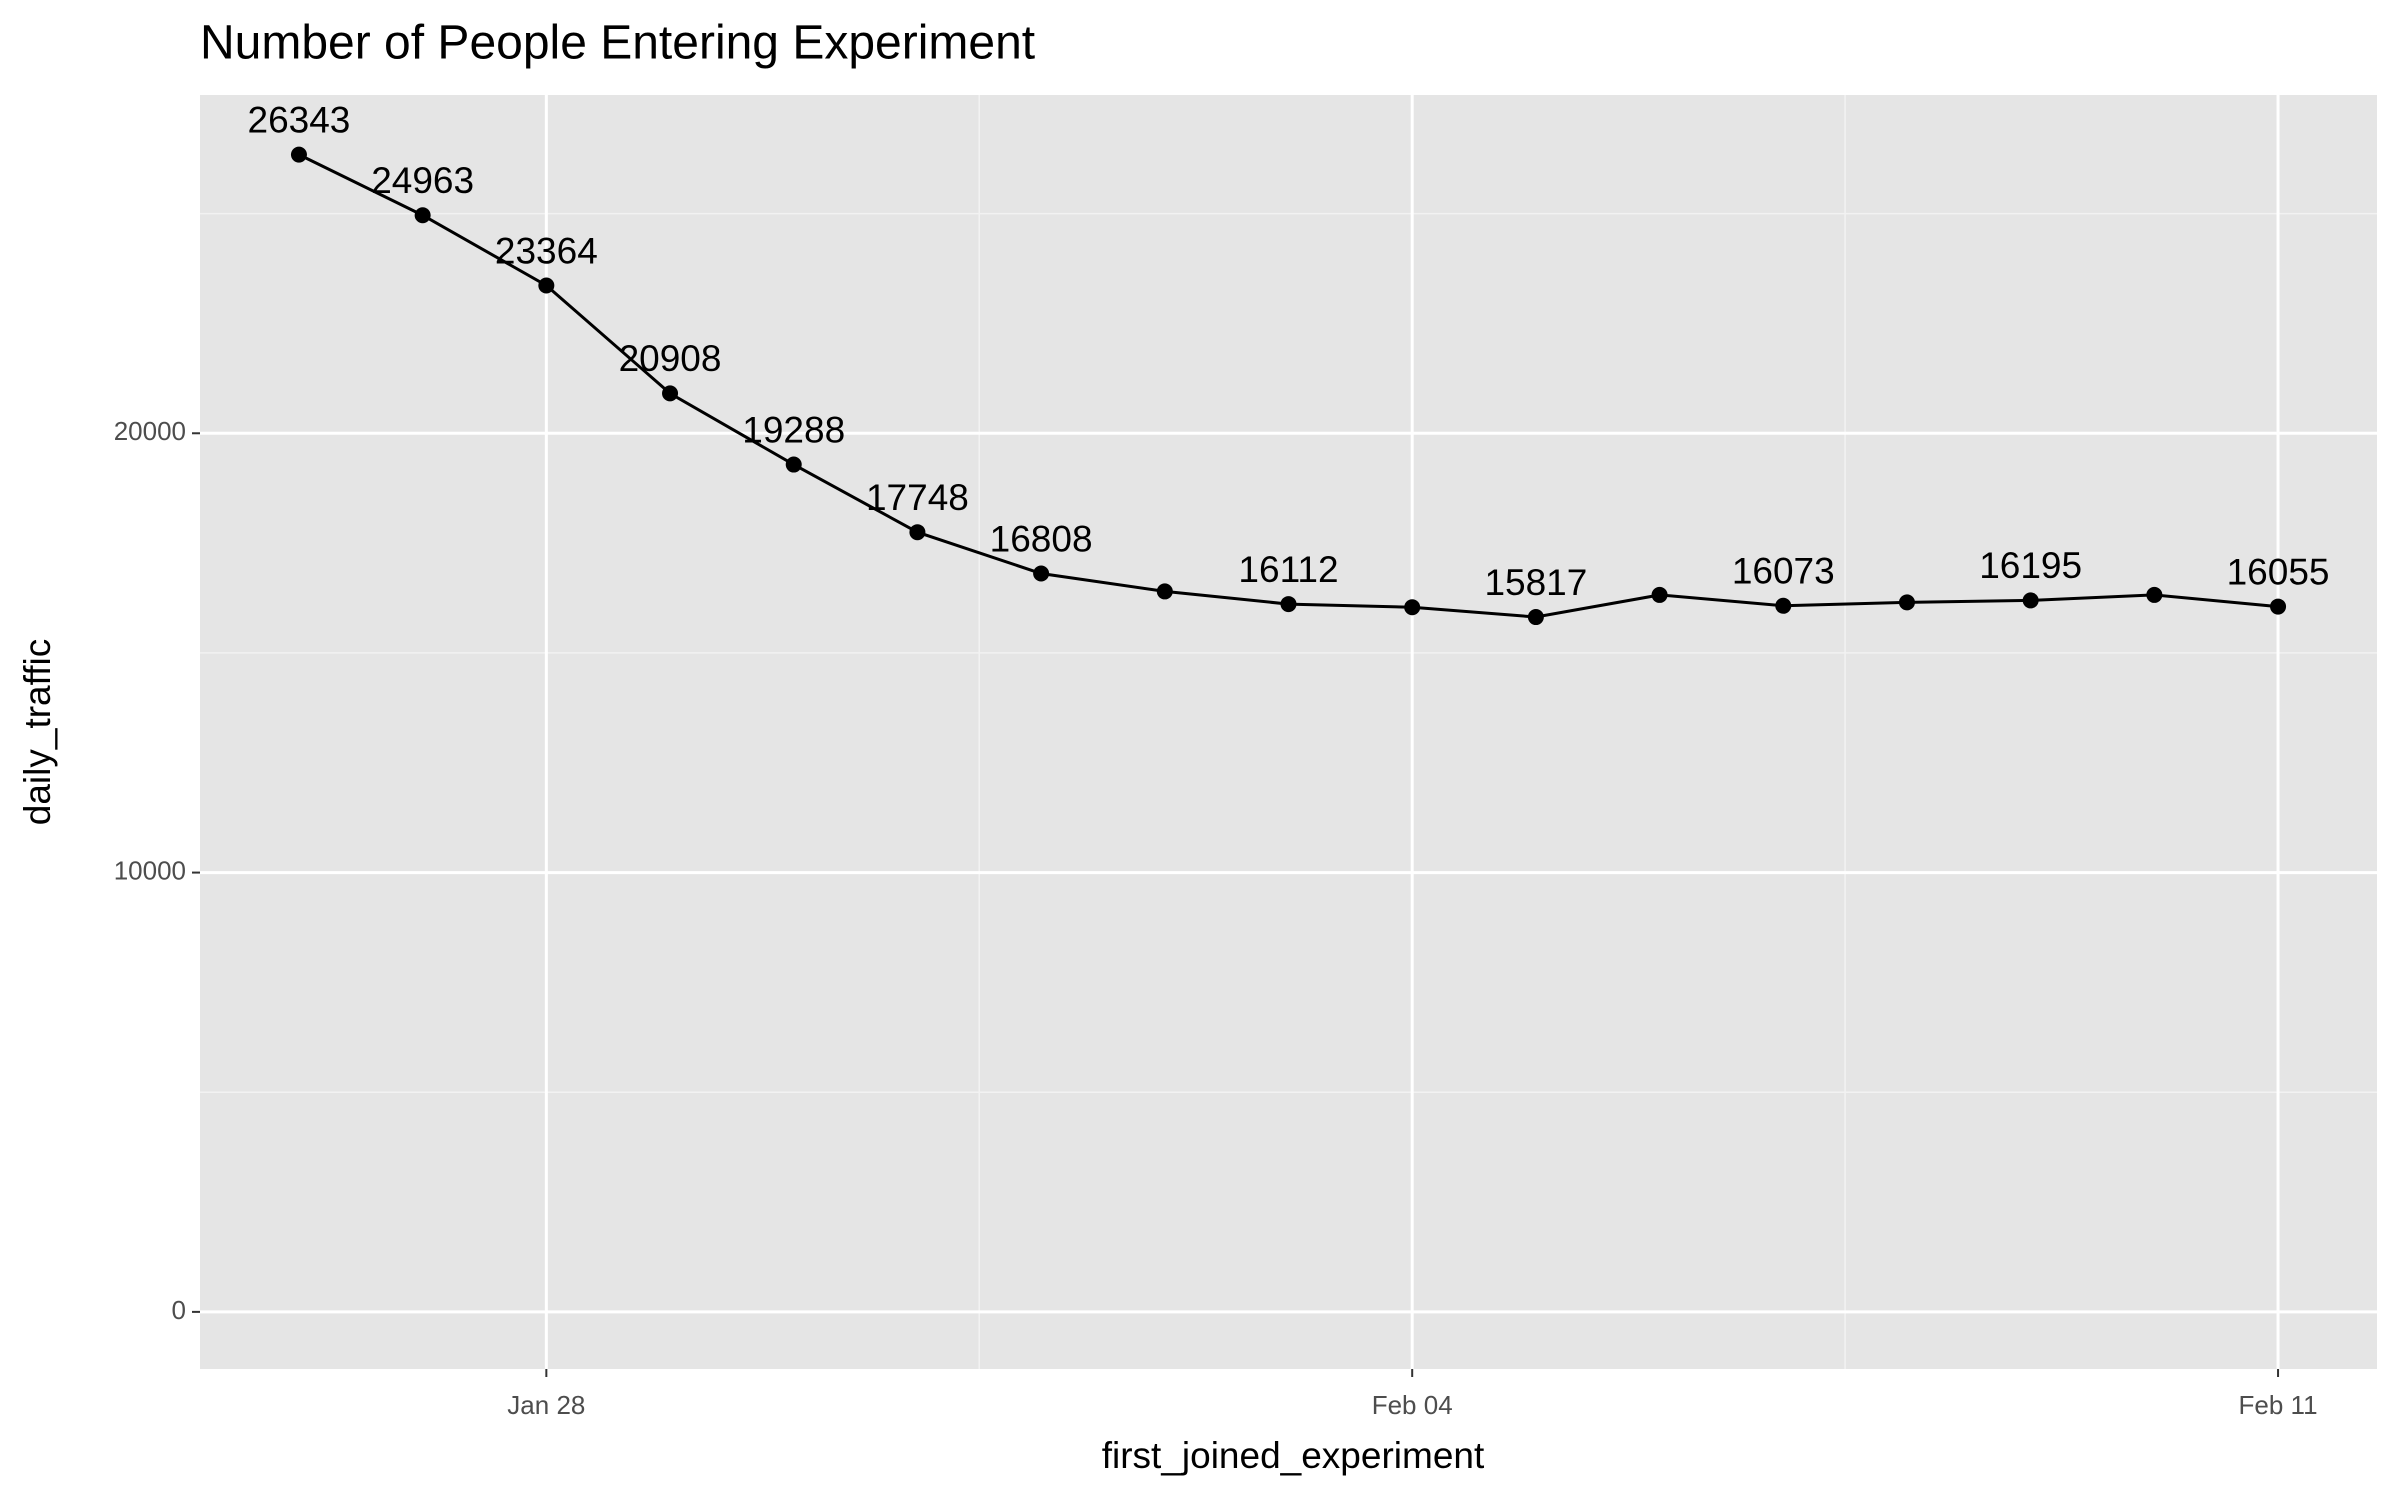 This screenshot has width=2400, height=1500. What do you see at coordinates (793, 429) in the screenshot?
I see `data-label: 19288` at bounding box center [793, 429].